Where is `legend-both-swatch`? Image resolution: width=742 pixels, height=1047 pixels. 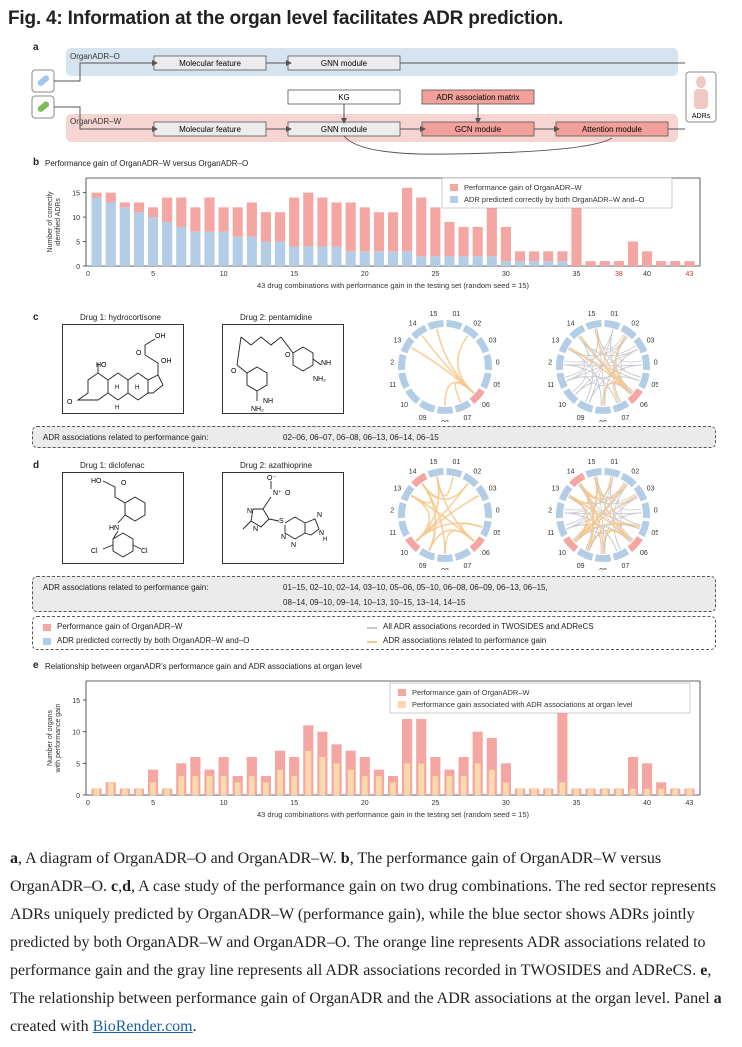
legend-both-swatch is located at coordinates (47, 641).